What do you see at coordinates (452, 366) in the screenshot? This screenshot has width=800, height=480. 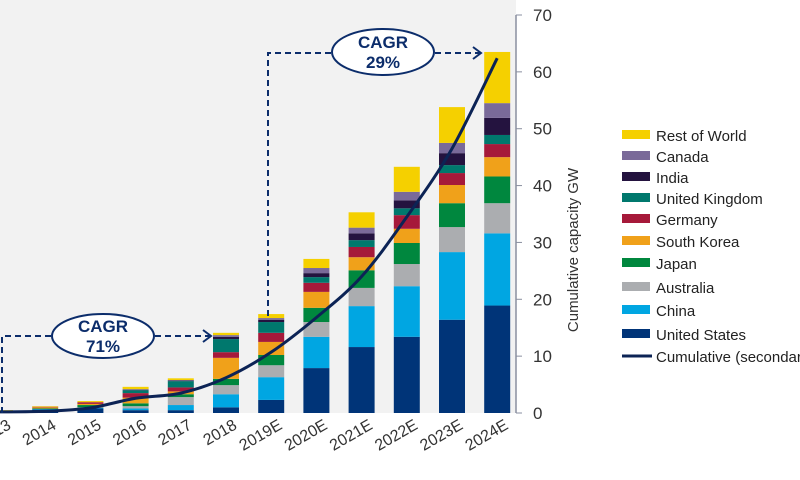 I see `bar-segment-united-states-2023E` at bounding box center [452, 366].